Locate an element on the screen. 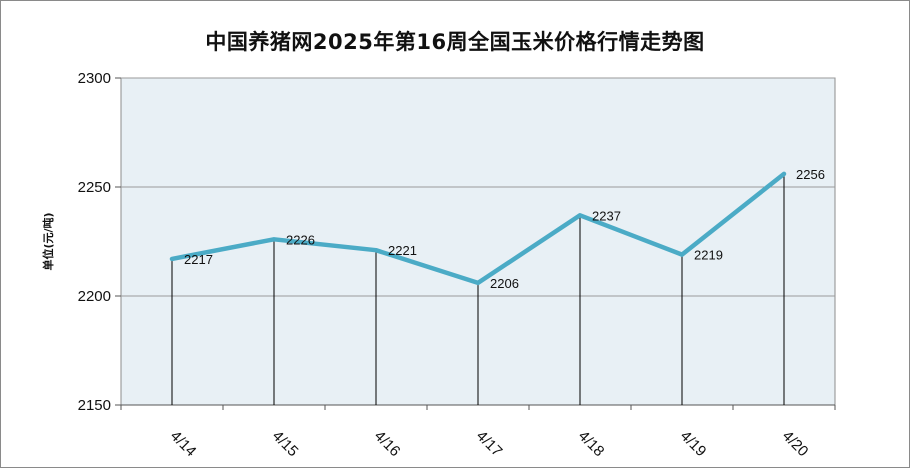  y-tick-label-2150: 2150 is located at coordinates (94, 405).